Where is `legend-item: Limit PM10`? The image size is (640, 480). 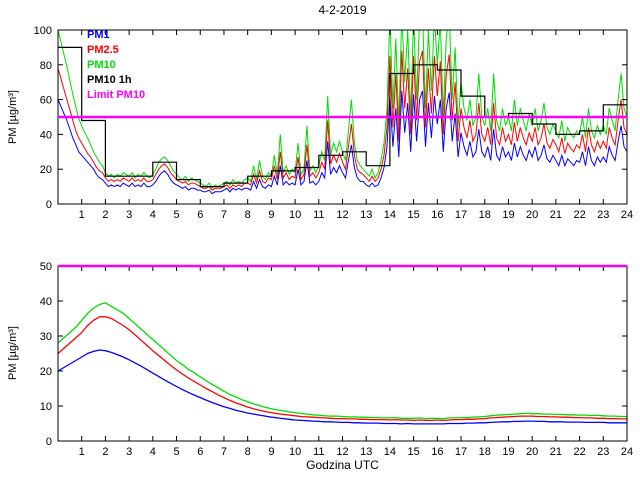 legend-item: Limit PM10 is located at coordinates (116, 95).